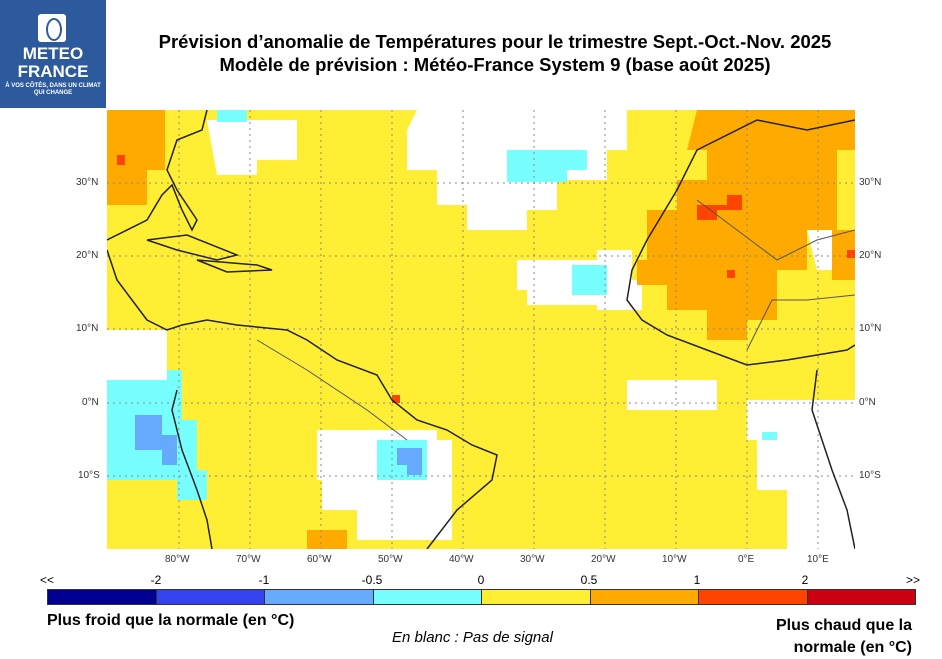 Image resolution: width=942 pixels, height=659 pixels. What do you see at coordinates (870, 475) in the screenshot?
I see `lat-label-right: 10°S` at bounding box center [870, 475].